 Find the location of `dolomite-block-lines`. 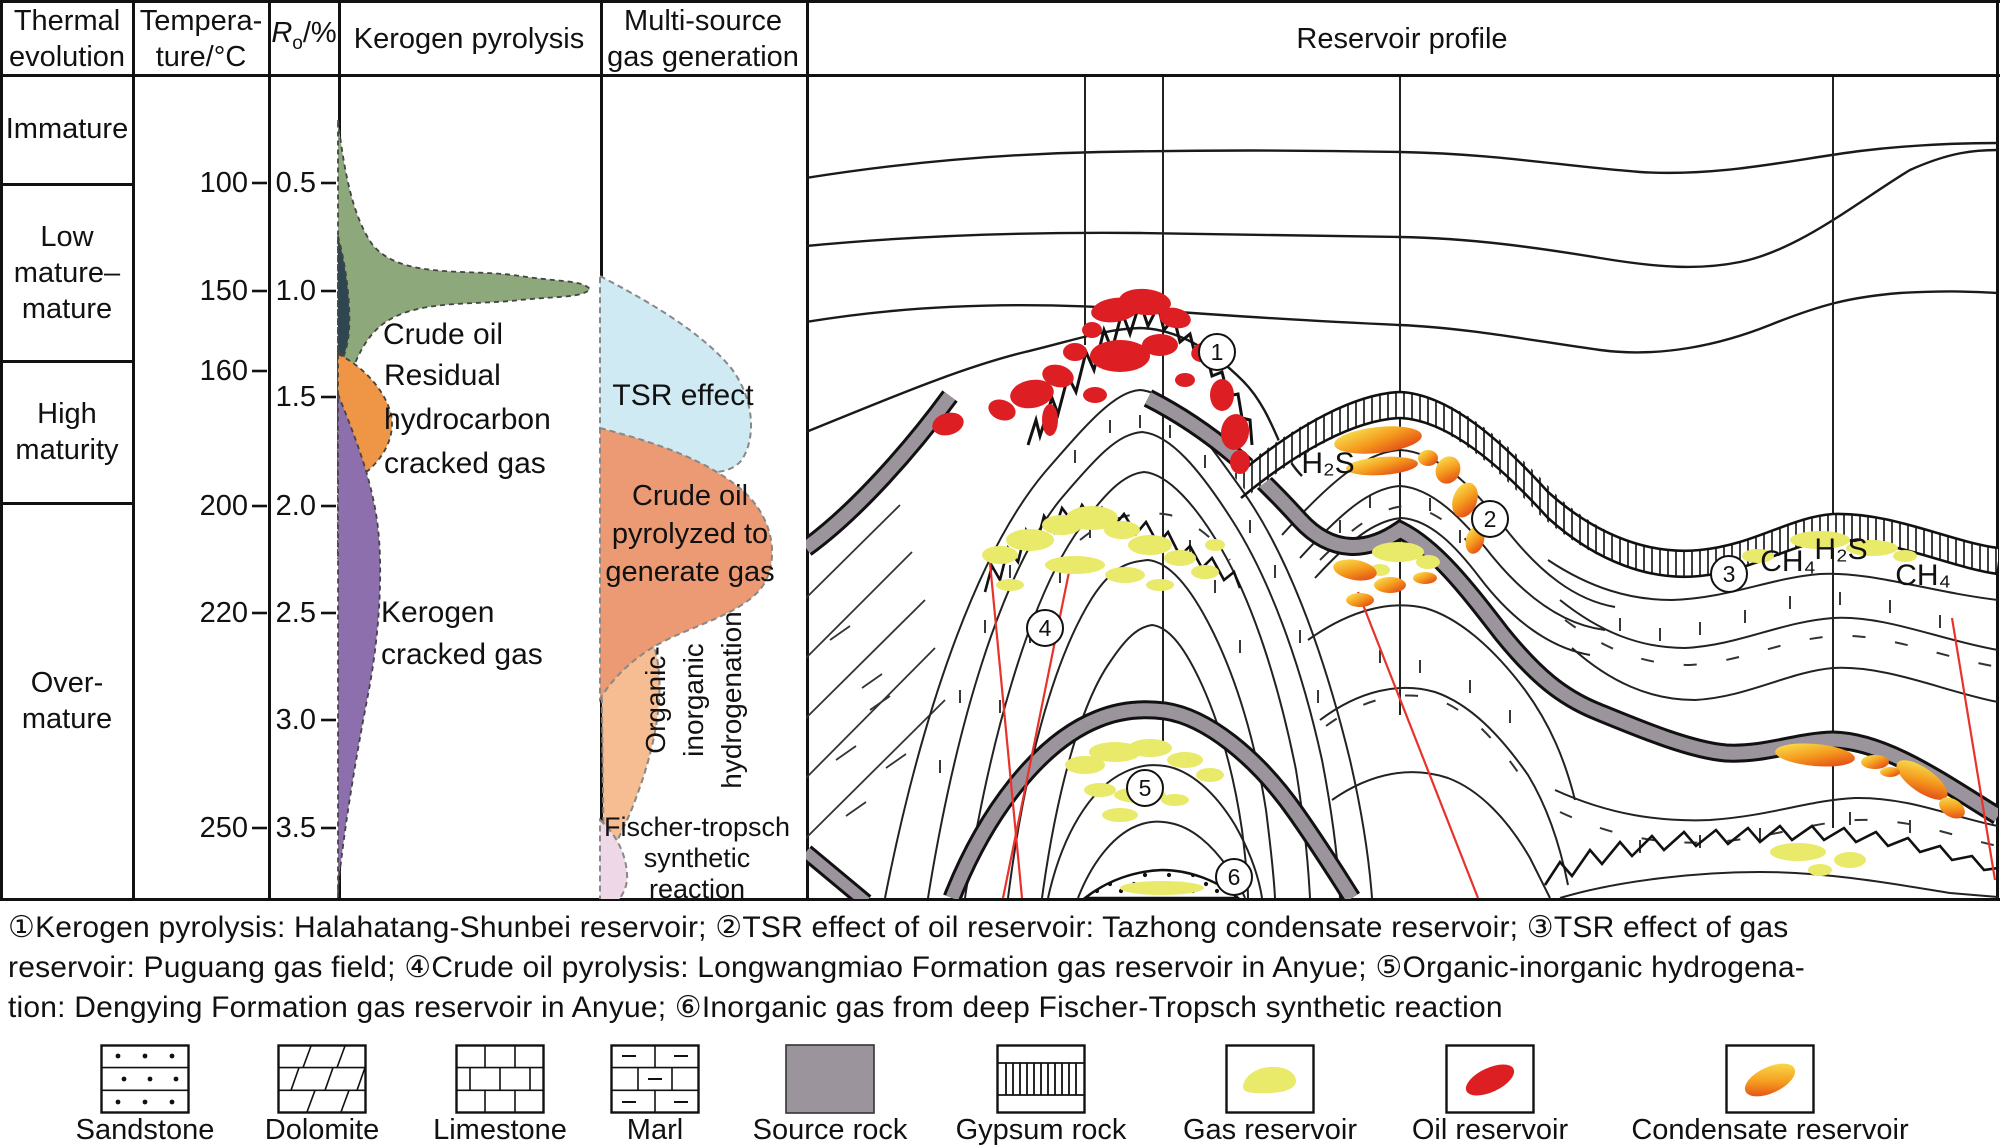

dolomite-block-lines is located at coordinates (876, 671).